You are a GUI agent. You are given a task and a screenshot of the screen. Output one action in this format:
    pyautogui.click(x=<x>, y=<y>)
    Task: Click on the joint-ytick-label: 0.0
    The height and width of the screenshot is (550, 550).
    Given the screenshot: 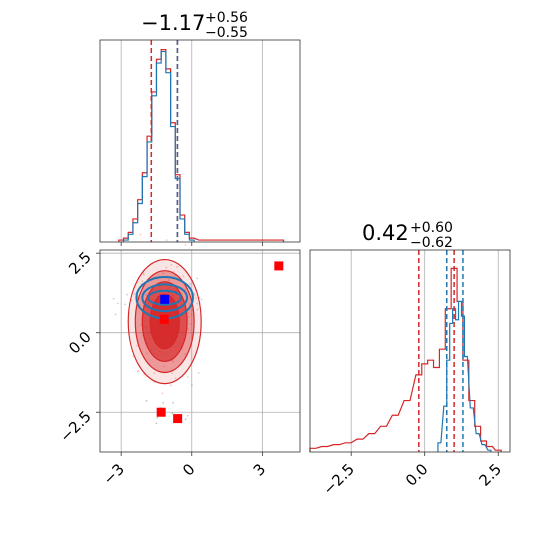 What is the action you would take?
    pyautogui.click(x=80, y=343)
    